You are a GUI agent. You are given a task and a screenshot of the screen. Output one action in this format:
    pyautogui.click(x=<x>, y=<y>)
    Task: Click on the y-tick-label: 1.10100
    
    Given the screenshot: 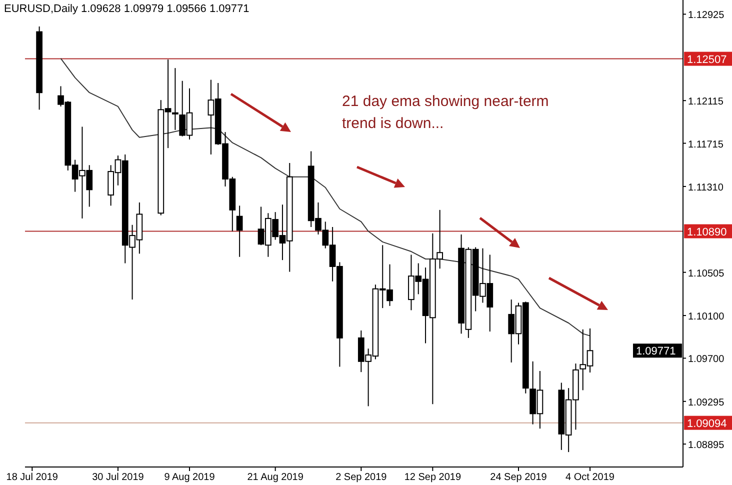 What is the action you would take?
    pyautogui.click(x=706, y=317)
    